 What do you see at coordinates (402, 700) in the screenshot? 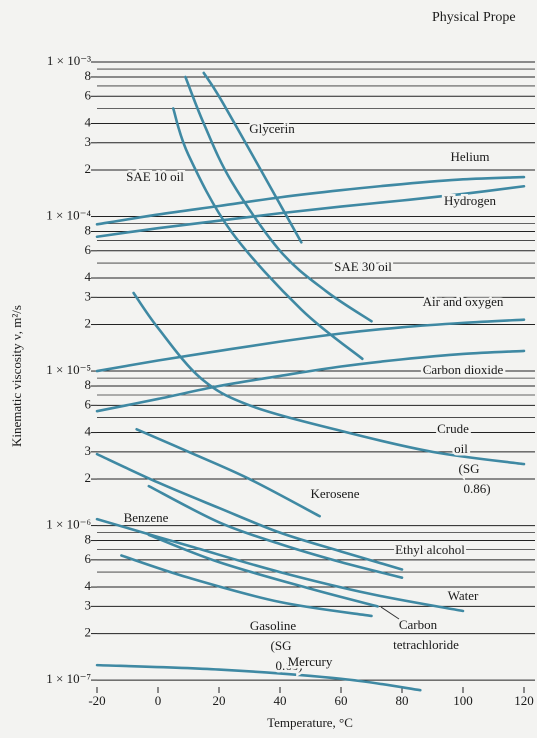
I see `x-tick-label: 80` at bounding box center [402, 700].